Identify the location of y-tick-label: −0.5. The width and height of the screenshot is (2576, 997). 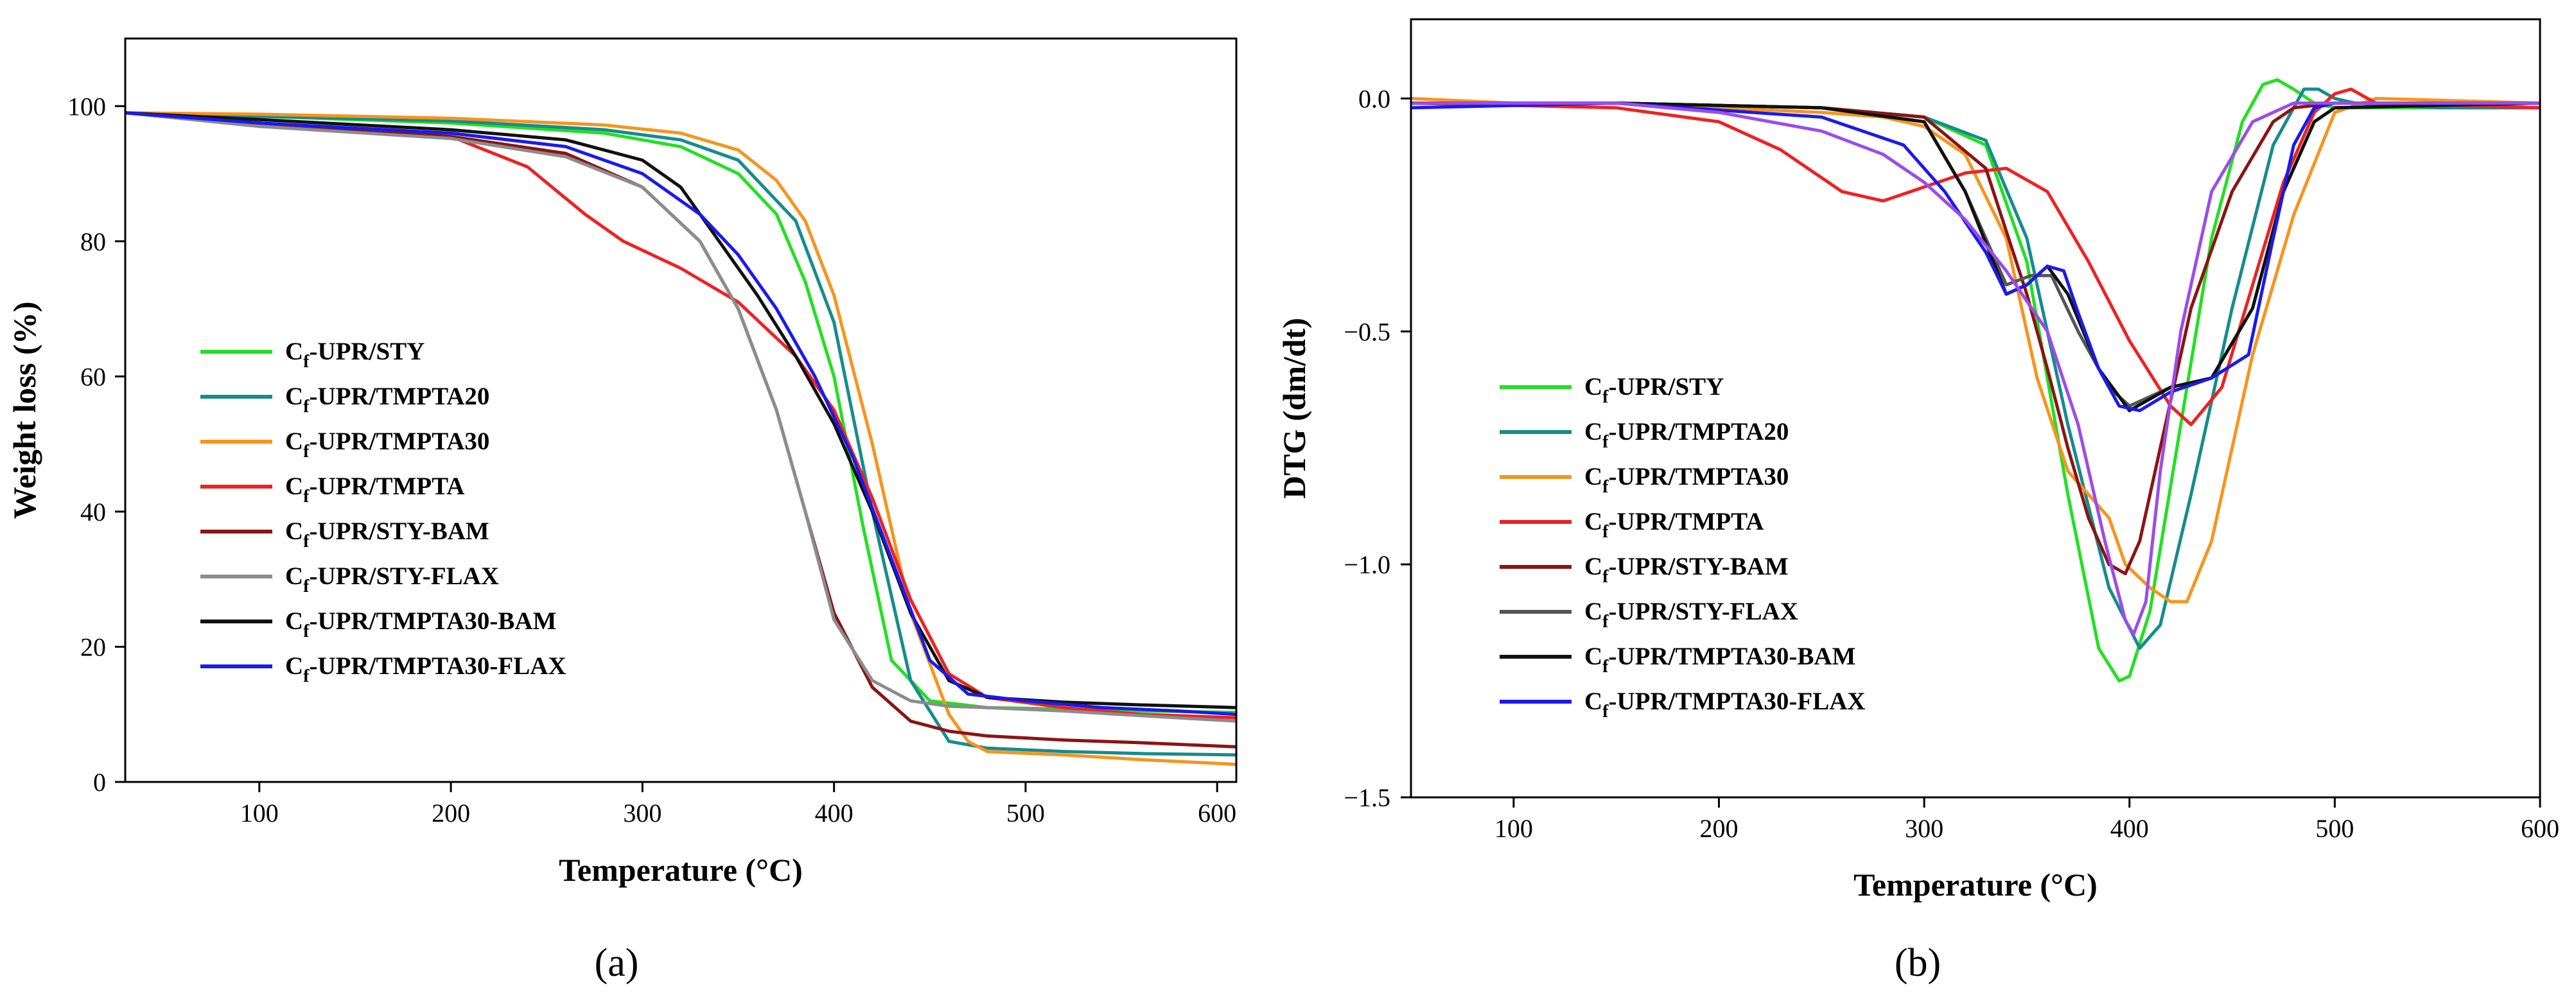
(1367, 331).